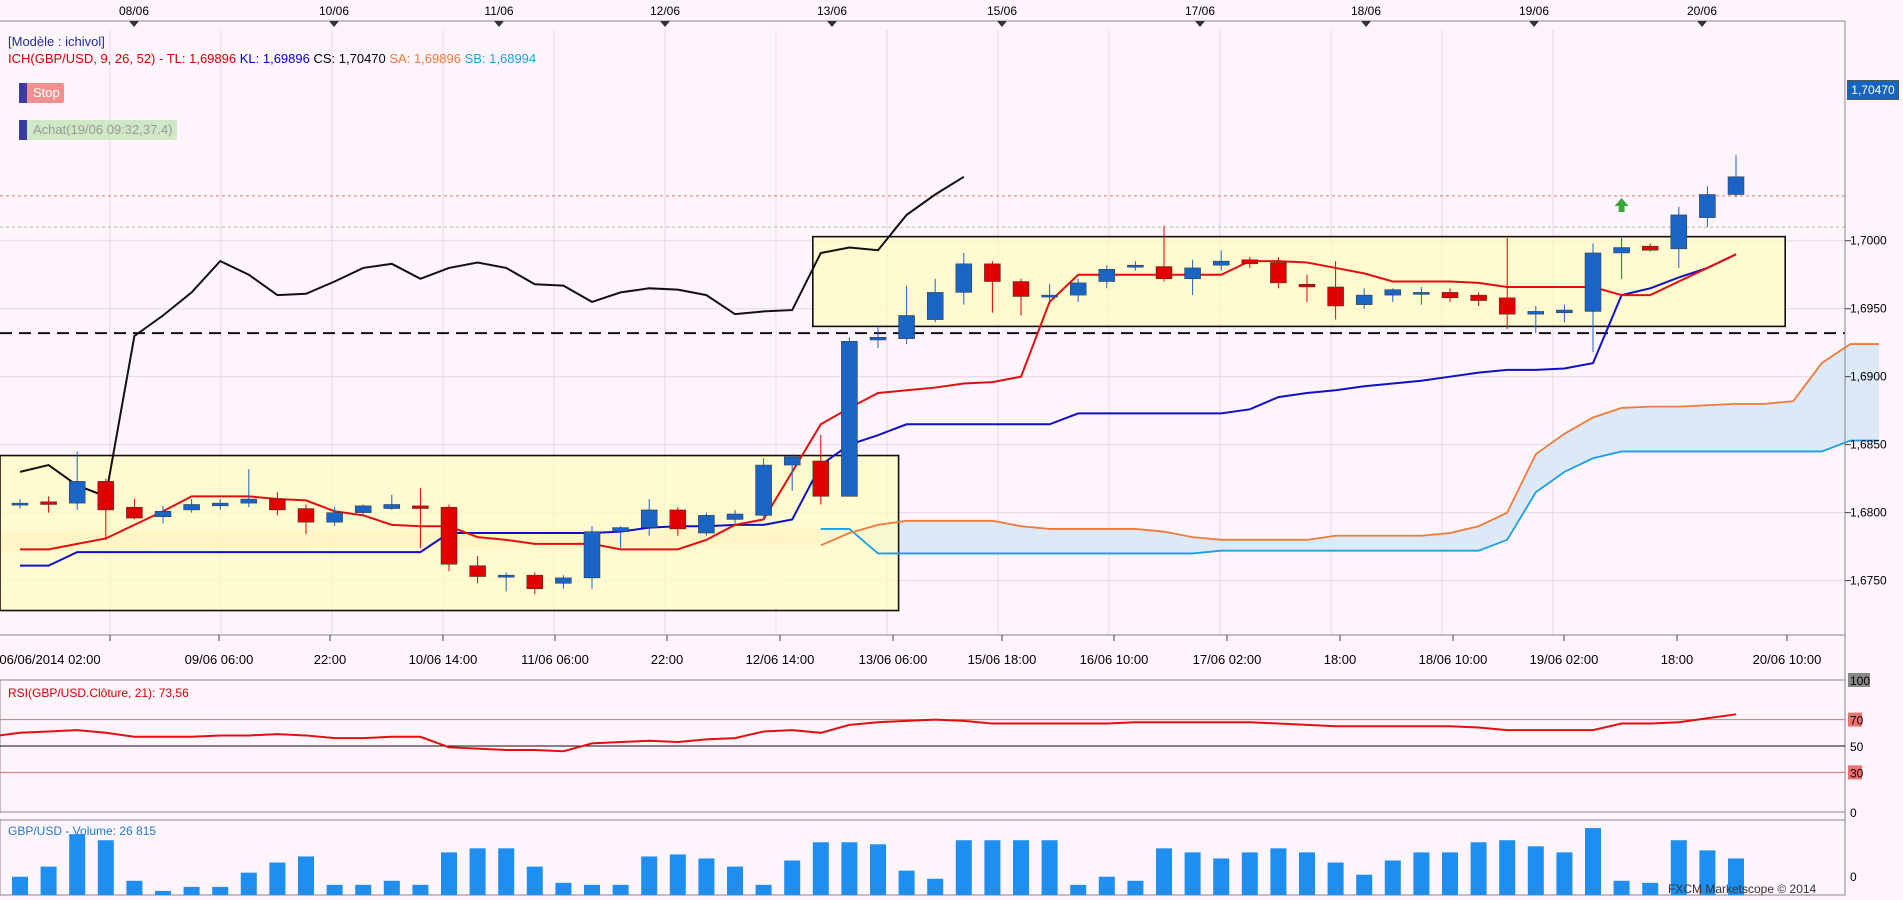  I want to click on kijun-value: KL: 1,69896, so click(274, 58).